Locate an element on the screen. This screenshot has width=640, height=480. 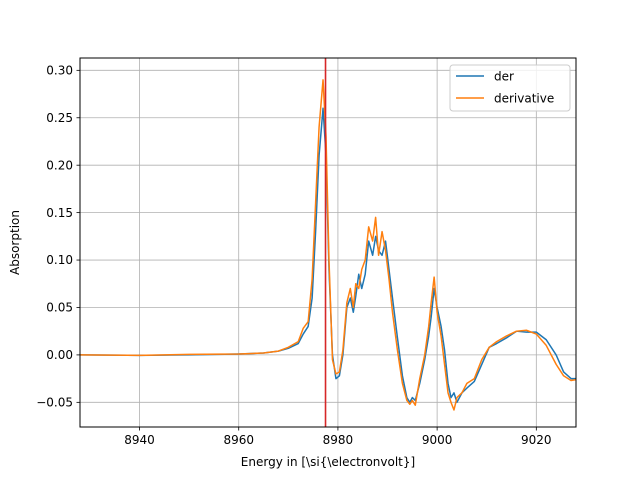
x-tick-label: 9020 is located at coordinates (536, 440).